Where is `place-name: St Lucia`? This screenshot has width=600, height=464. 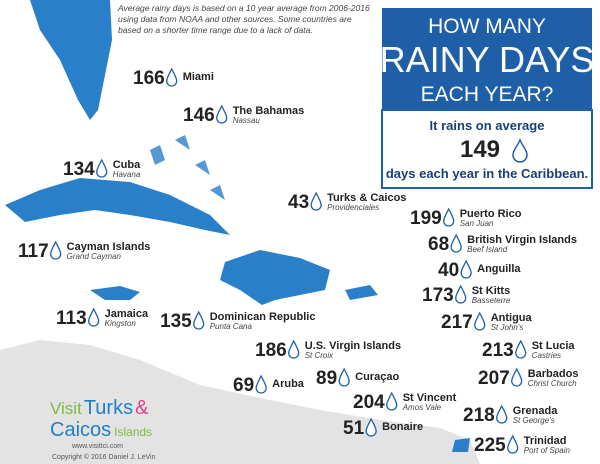
place-name: St Lucia is located at coordinates (554, 346).